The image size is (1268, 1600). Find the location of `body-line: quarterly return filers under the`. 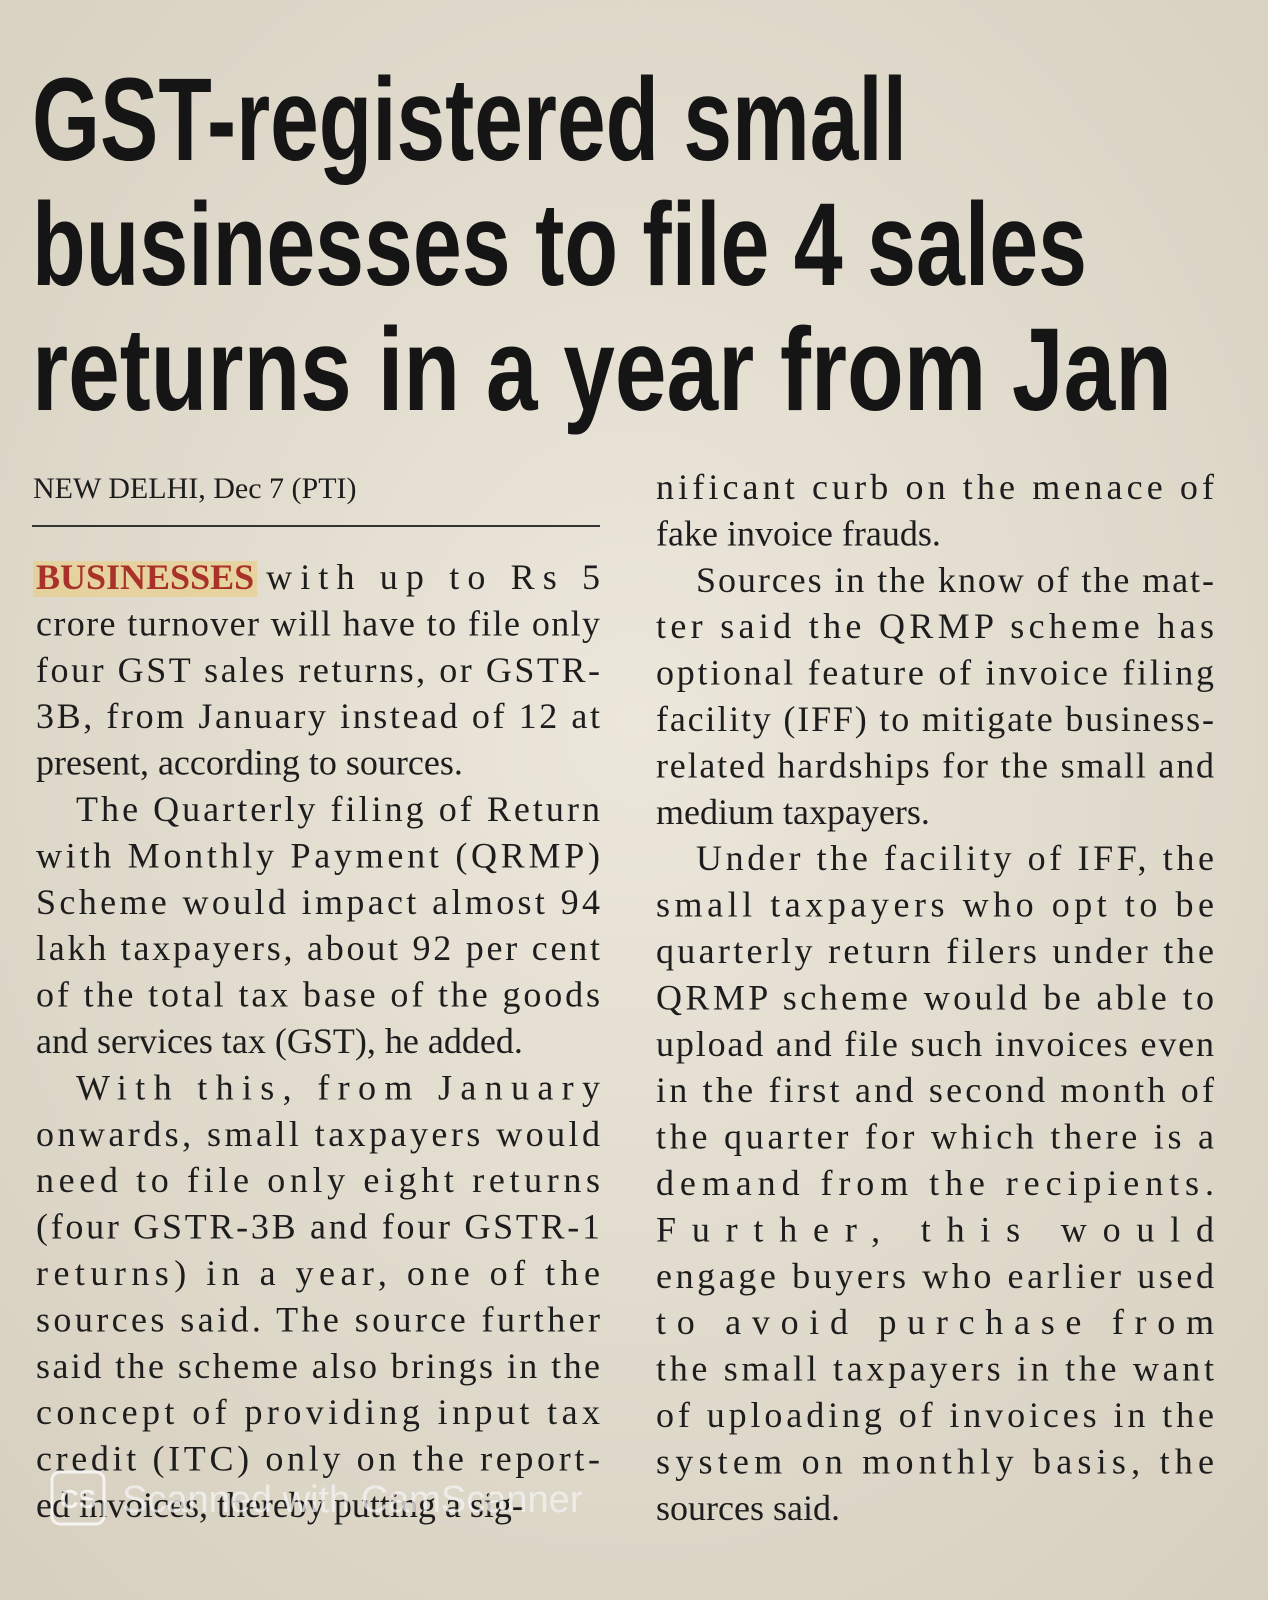

body-line: quarterly return filers under the is located at coordinates (935, 951).